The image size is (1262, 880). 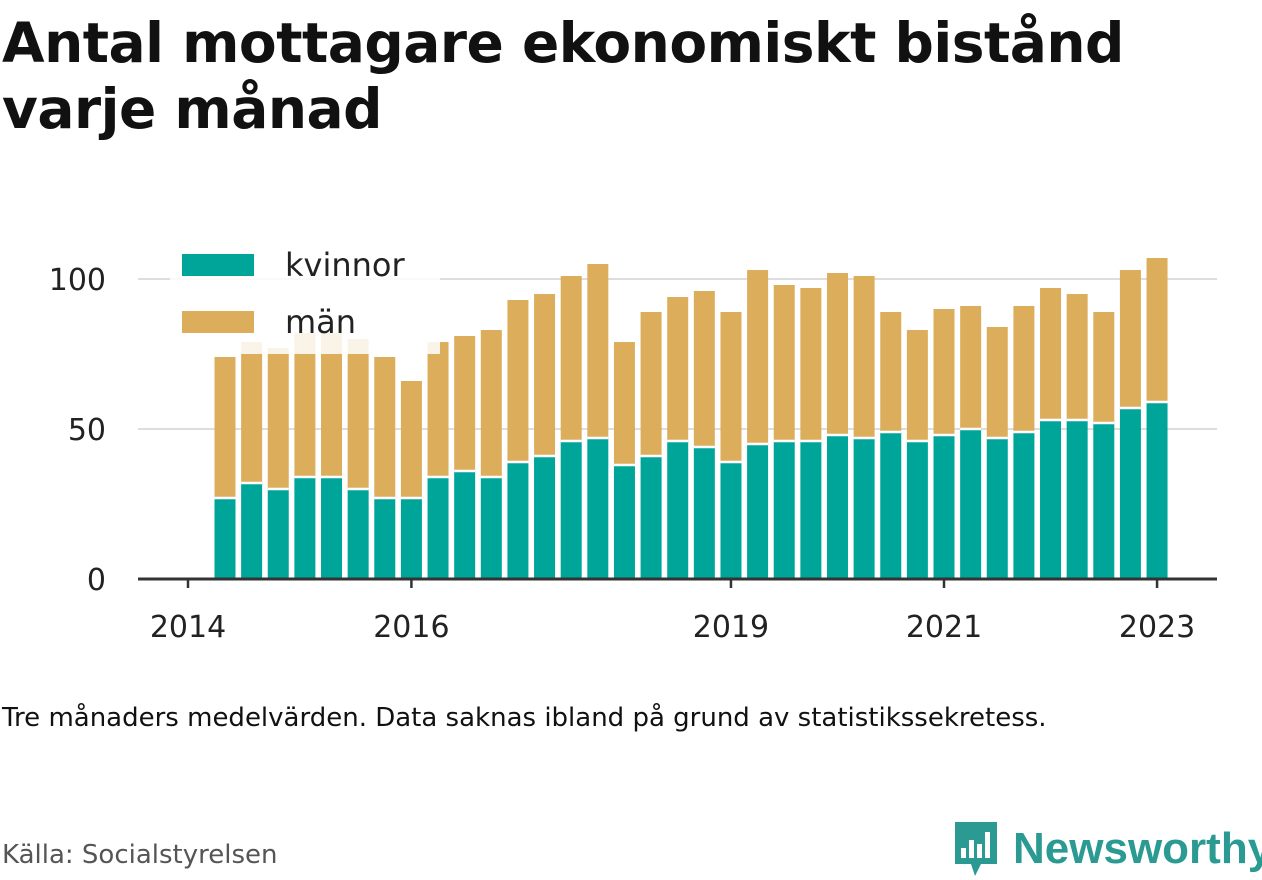 What do you see at coordinates (305, 296) in the screenshot?
I see `legend: kvinnor män` at bounding box center [305, 296].